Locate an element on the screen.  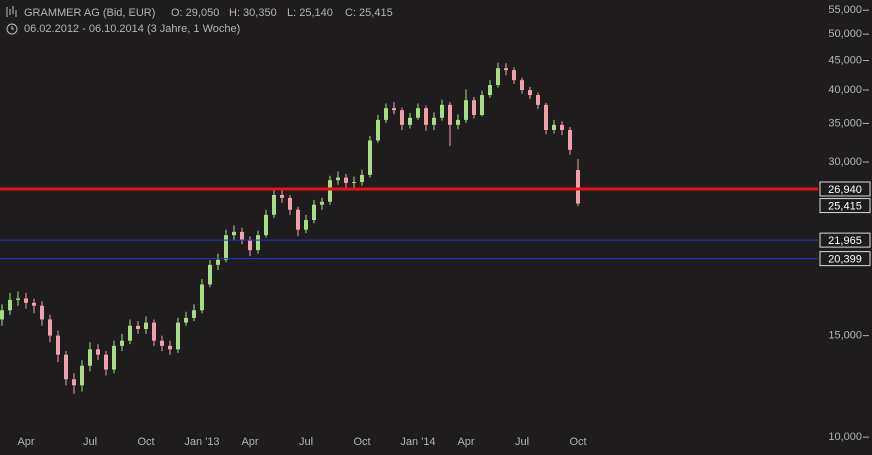
y-tick-label: 45,000 is located at coordinates (845, 60).